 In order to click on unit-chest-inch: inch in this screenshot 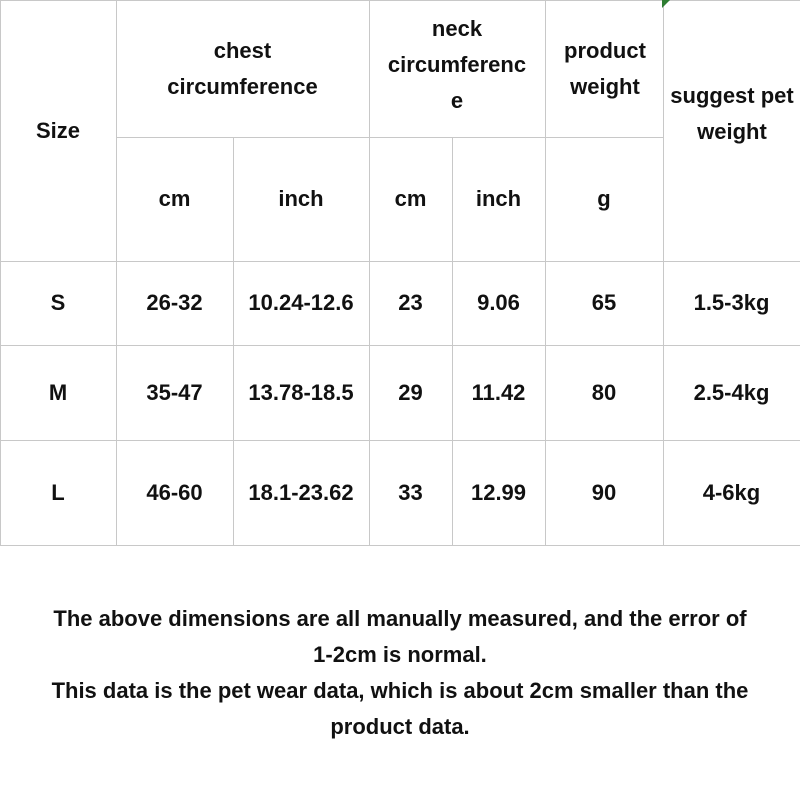, I will do `click(301, 198)`.